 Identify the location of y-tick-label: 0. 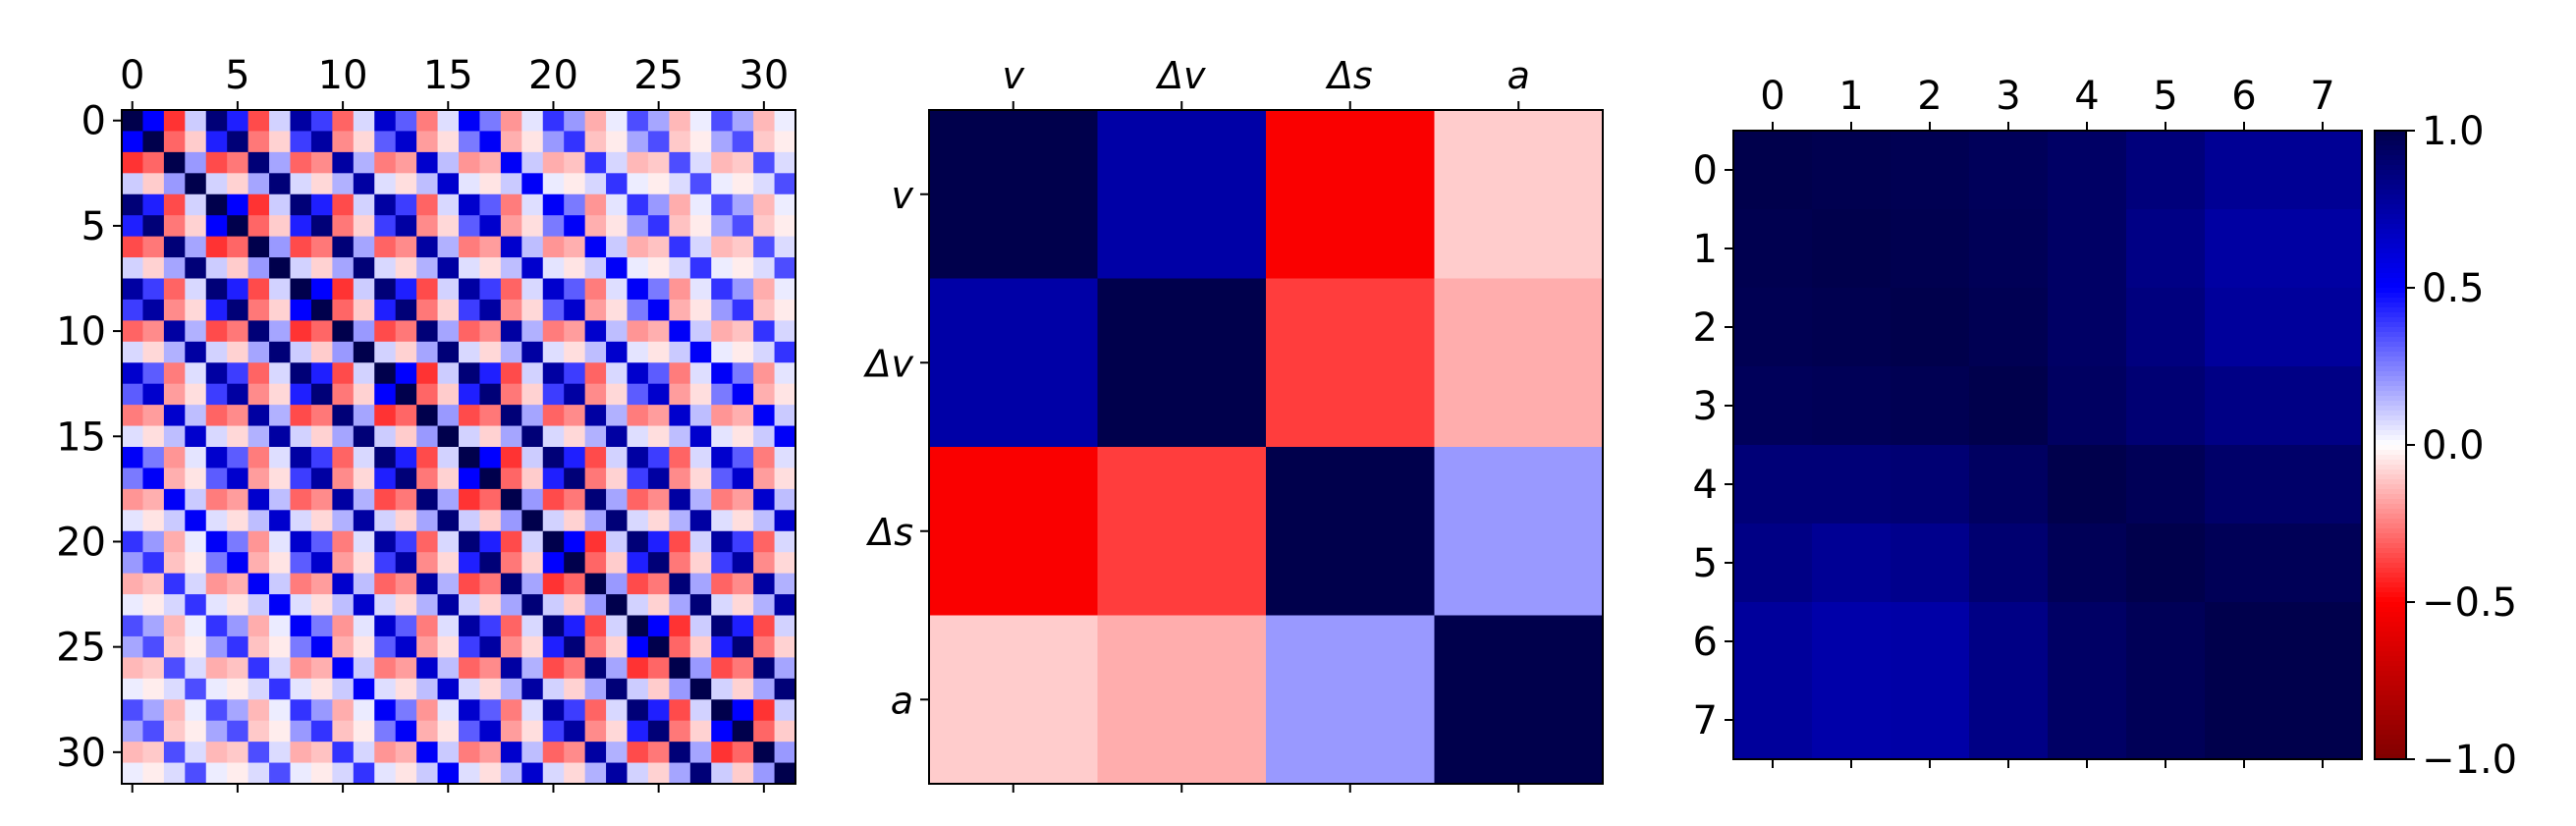
(1705, 170).